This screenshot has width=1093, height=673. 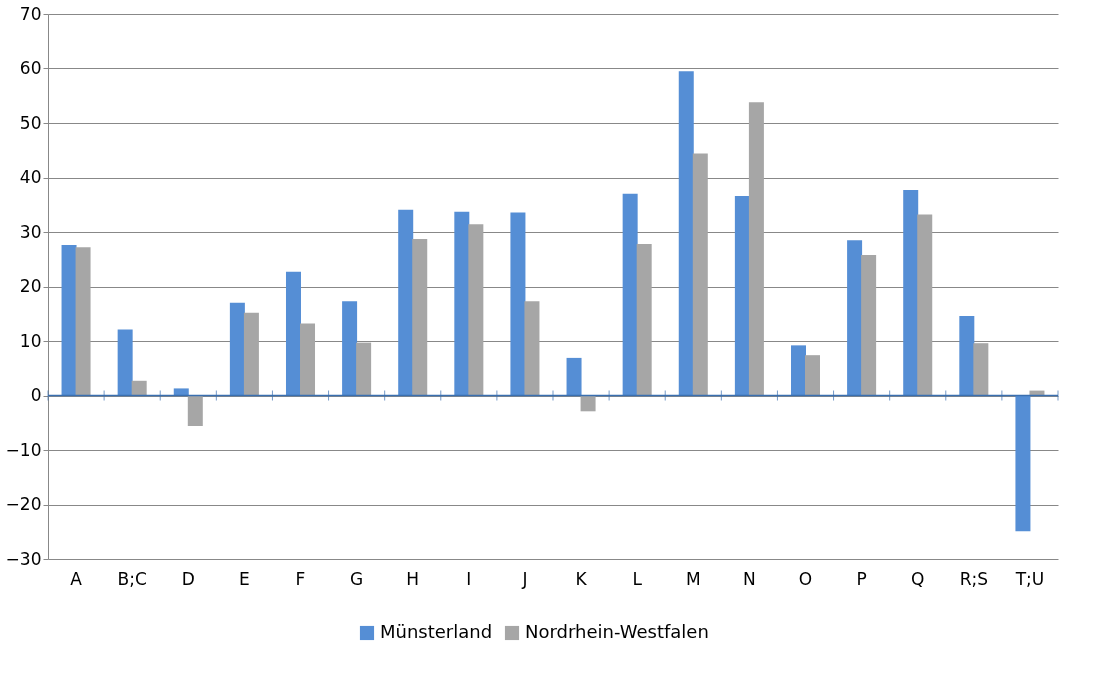 I want to click on y-tick-label: 50, so click(x=30, y=122).